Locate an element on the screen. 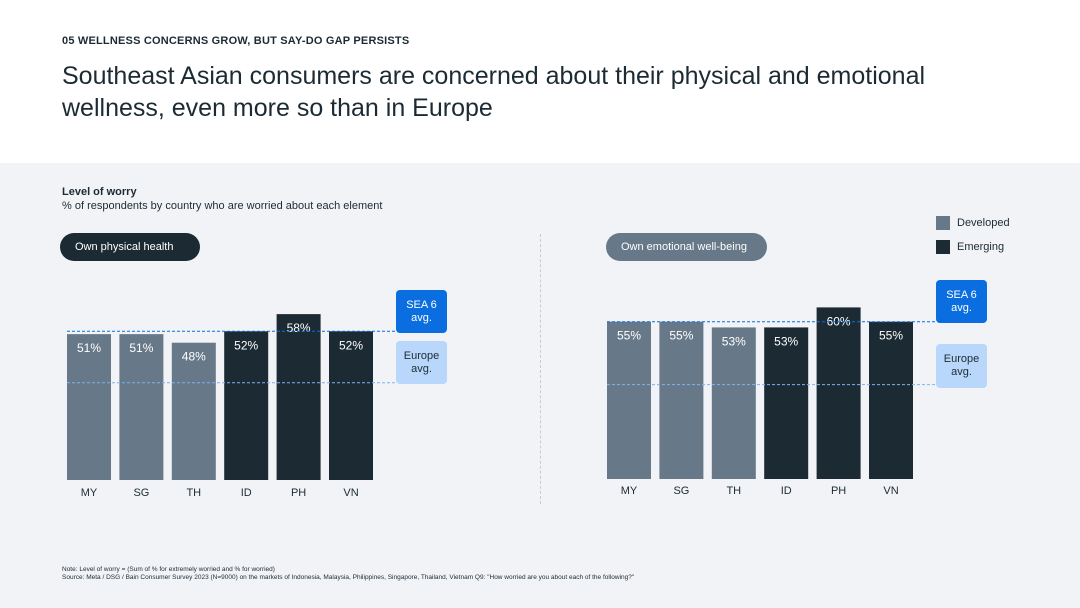 The width and height of the screenshot is (1080, 608). emotional-bar-id is located at coordinates (786, 403).